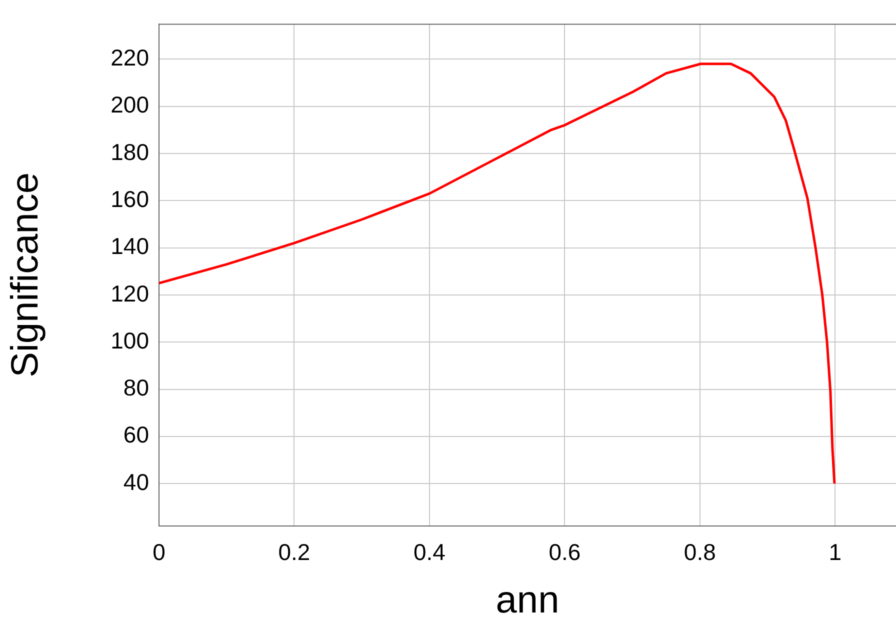 Image resolution: width=896 pixels, height=629 pixels. What do you see at coordinates (429, 552) in the screenshot?
I see `x-tick-label: 0.4` at bounding box center [429, 552].